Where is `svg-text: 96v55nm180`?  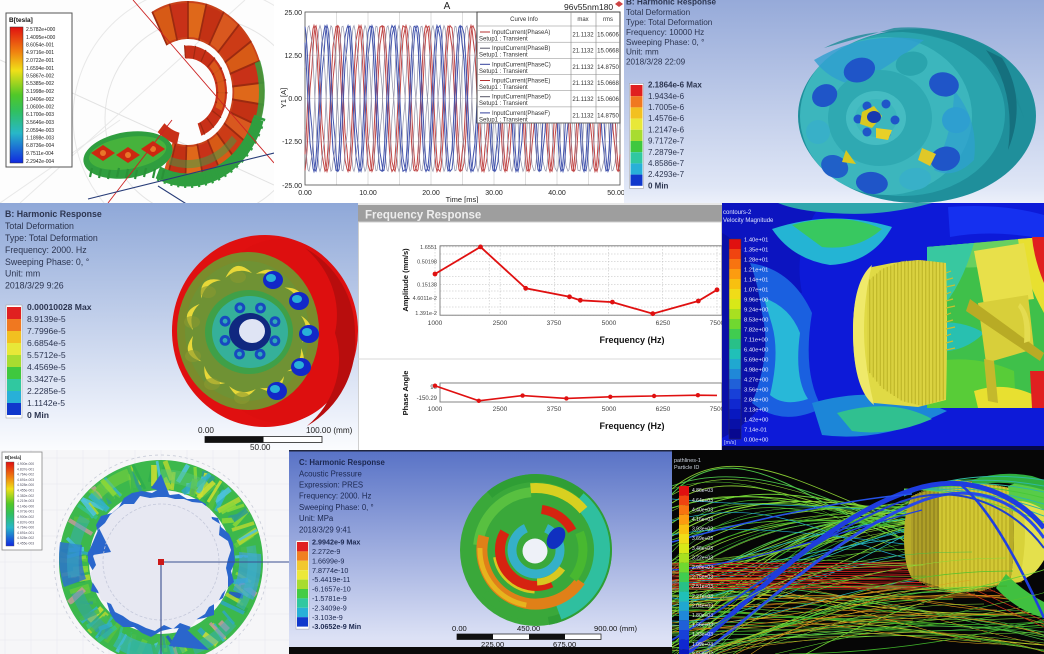
svg-text: 96v55nm180 is located at coordinates (588, 7).